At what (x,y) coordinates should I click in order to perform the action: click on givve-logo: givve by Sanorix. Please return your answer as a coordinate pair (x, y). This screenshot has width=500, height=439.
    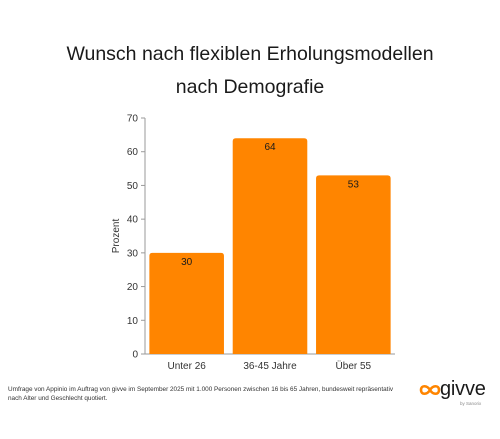
    Looking at the image, I should click on (456, 393).